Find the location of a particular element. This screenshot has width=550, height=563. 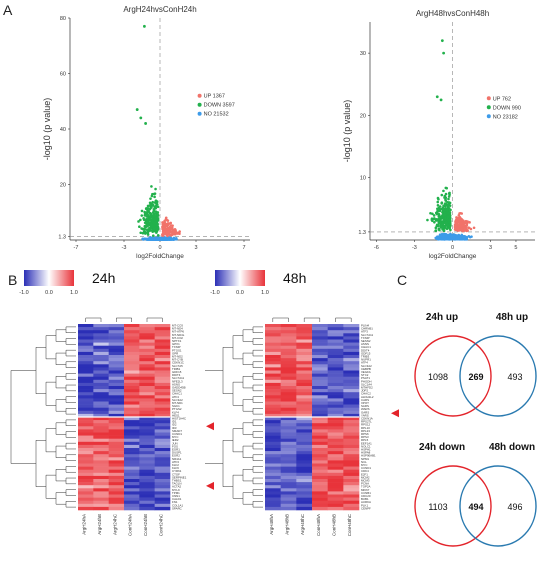

row-label: MT-CO2 is located at coordinates (177, 338).